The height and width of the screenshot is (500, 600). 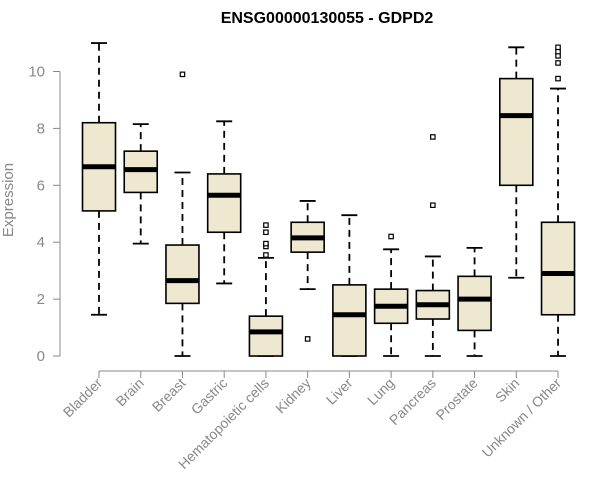 I want to click on x-tick-label: Kidney, so click(x=293, y=396).